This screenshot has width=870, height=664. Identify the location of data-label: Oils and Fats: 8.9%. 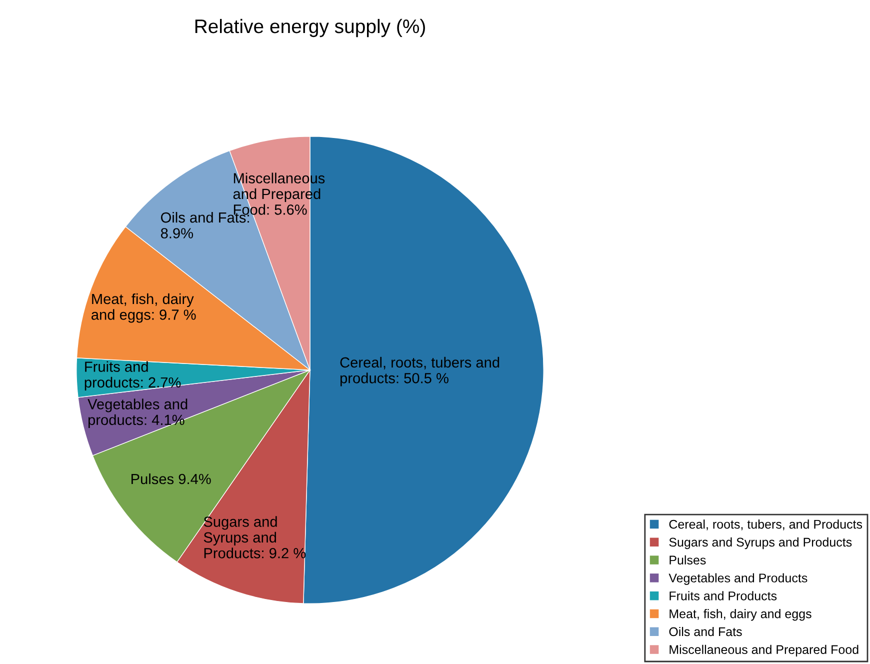
(204, 225).